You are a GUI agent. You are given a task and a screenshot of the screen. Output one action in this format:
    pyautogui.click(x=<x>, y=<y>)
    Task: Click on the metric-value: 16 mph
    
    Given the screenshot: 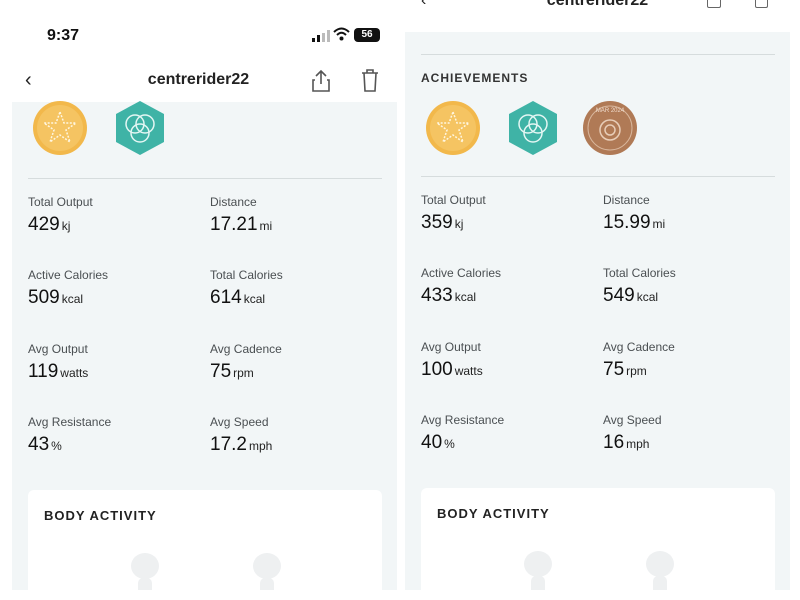 What is the action you would take?
    pyautogui.click(x=626, y=442)
    